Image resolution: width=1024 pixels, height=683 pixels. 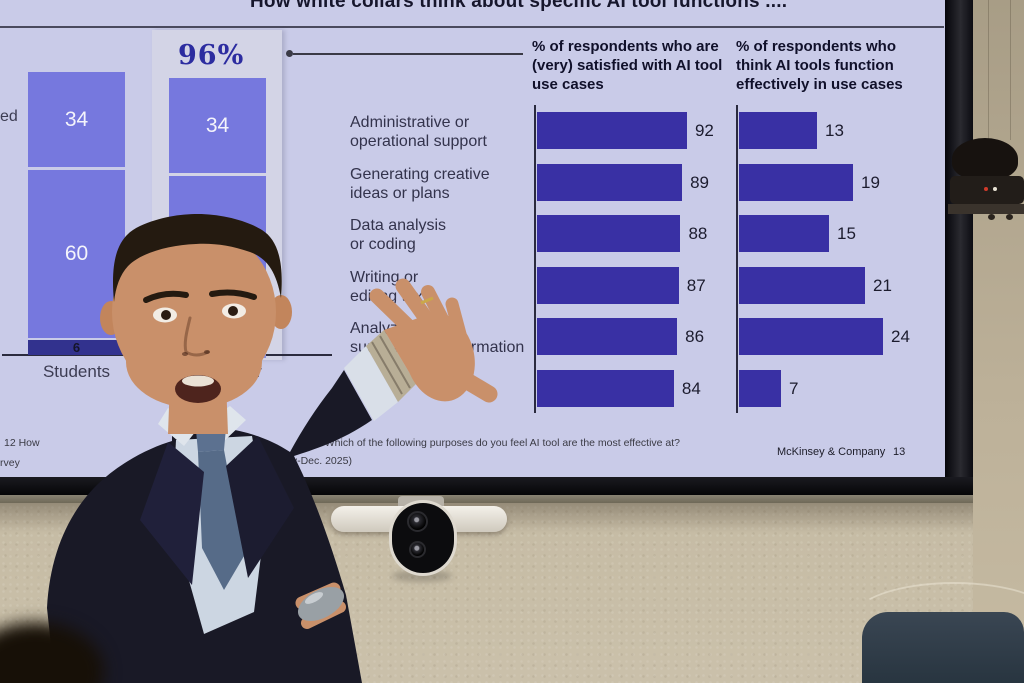 I want to click on callout-connector-line, so click(x=408, y=54).